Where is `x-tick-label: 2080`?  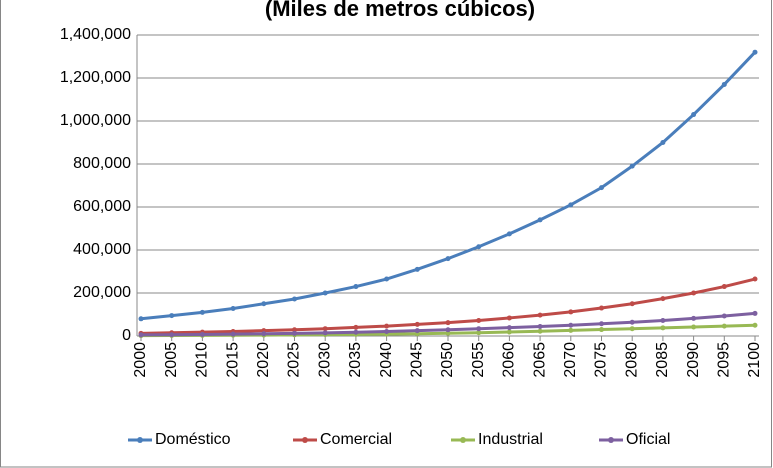
x-tick-label: 2080 is located at coordinates (631, 360).